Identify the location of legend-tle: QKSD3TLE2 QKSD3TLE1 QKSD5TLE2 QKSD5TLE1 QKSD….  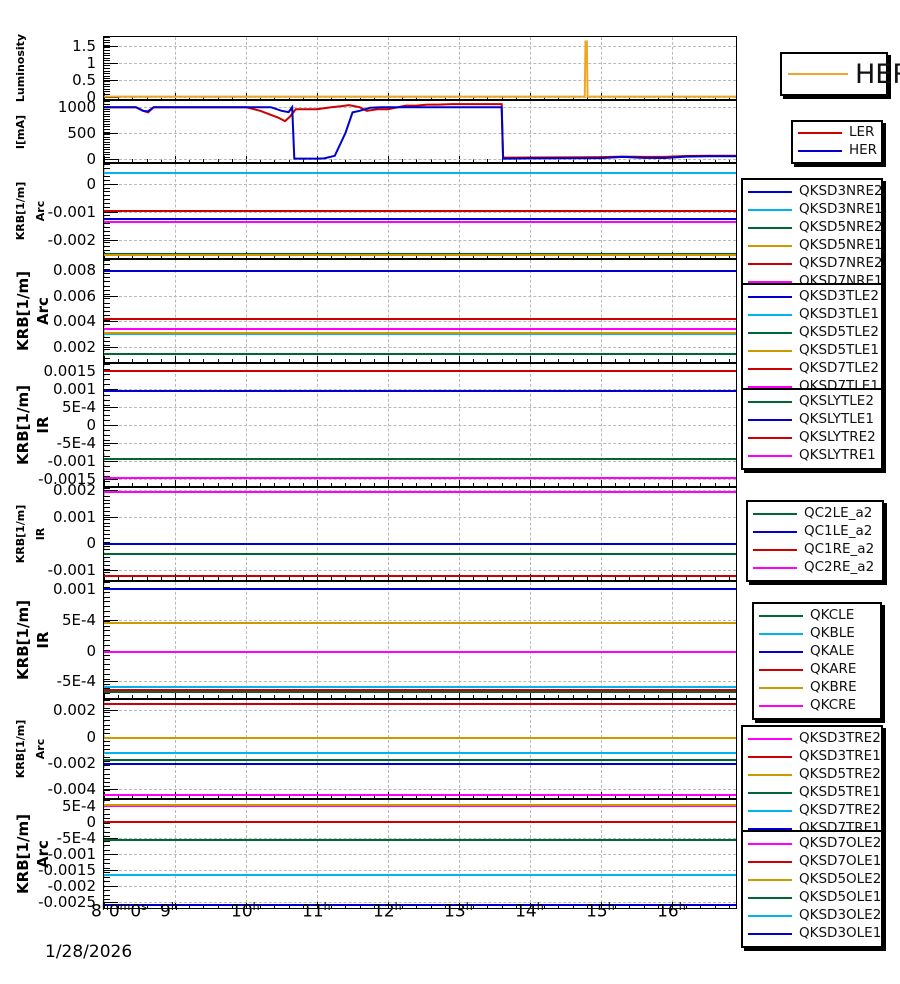
(812, 342).